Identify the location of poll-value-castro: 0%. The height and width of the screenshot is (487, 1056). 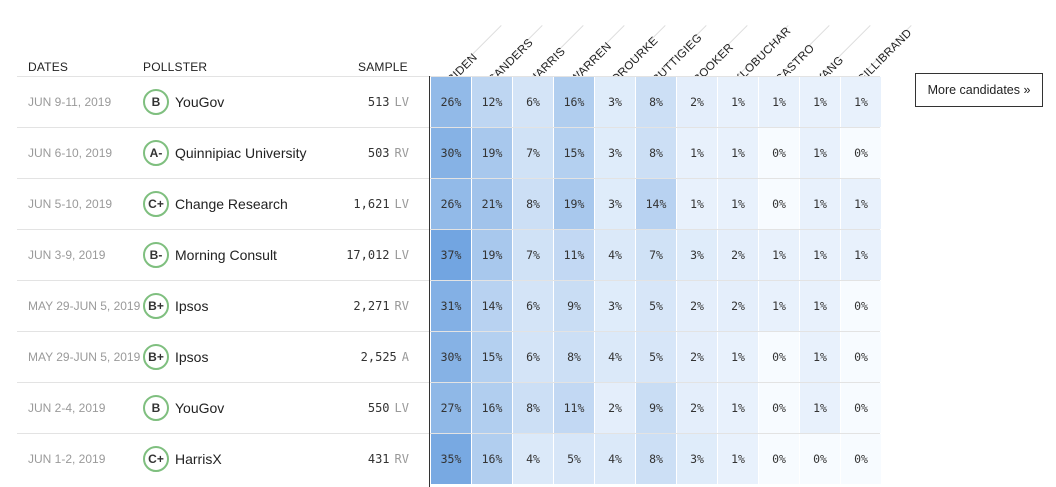
(778, 357).